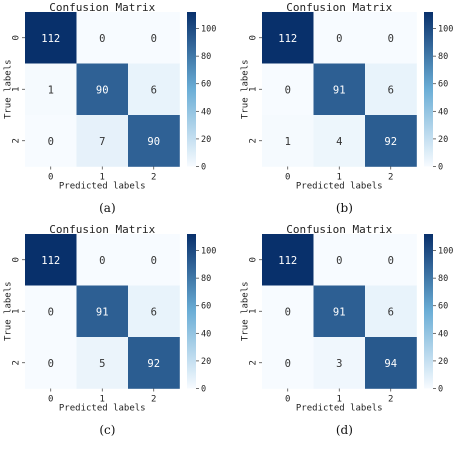 The image size is (474, 450). I want to click on cell-value-label: 5, so click(102, 364).